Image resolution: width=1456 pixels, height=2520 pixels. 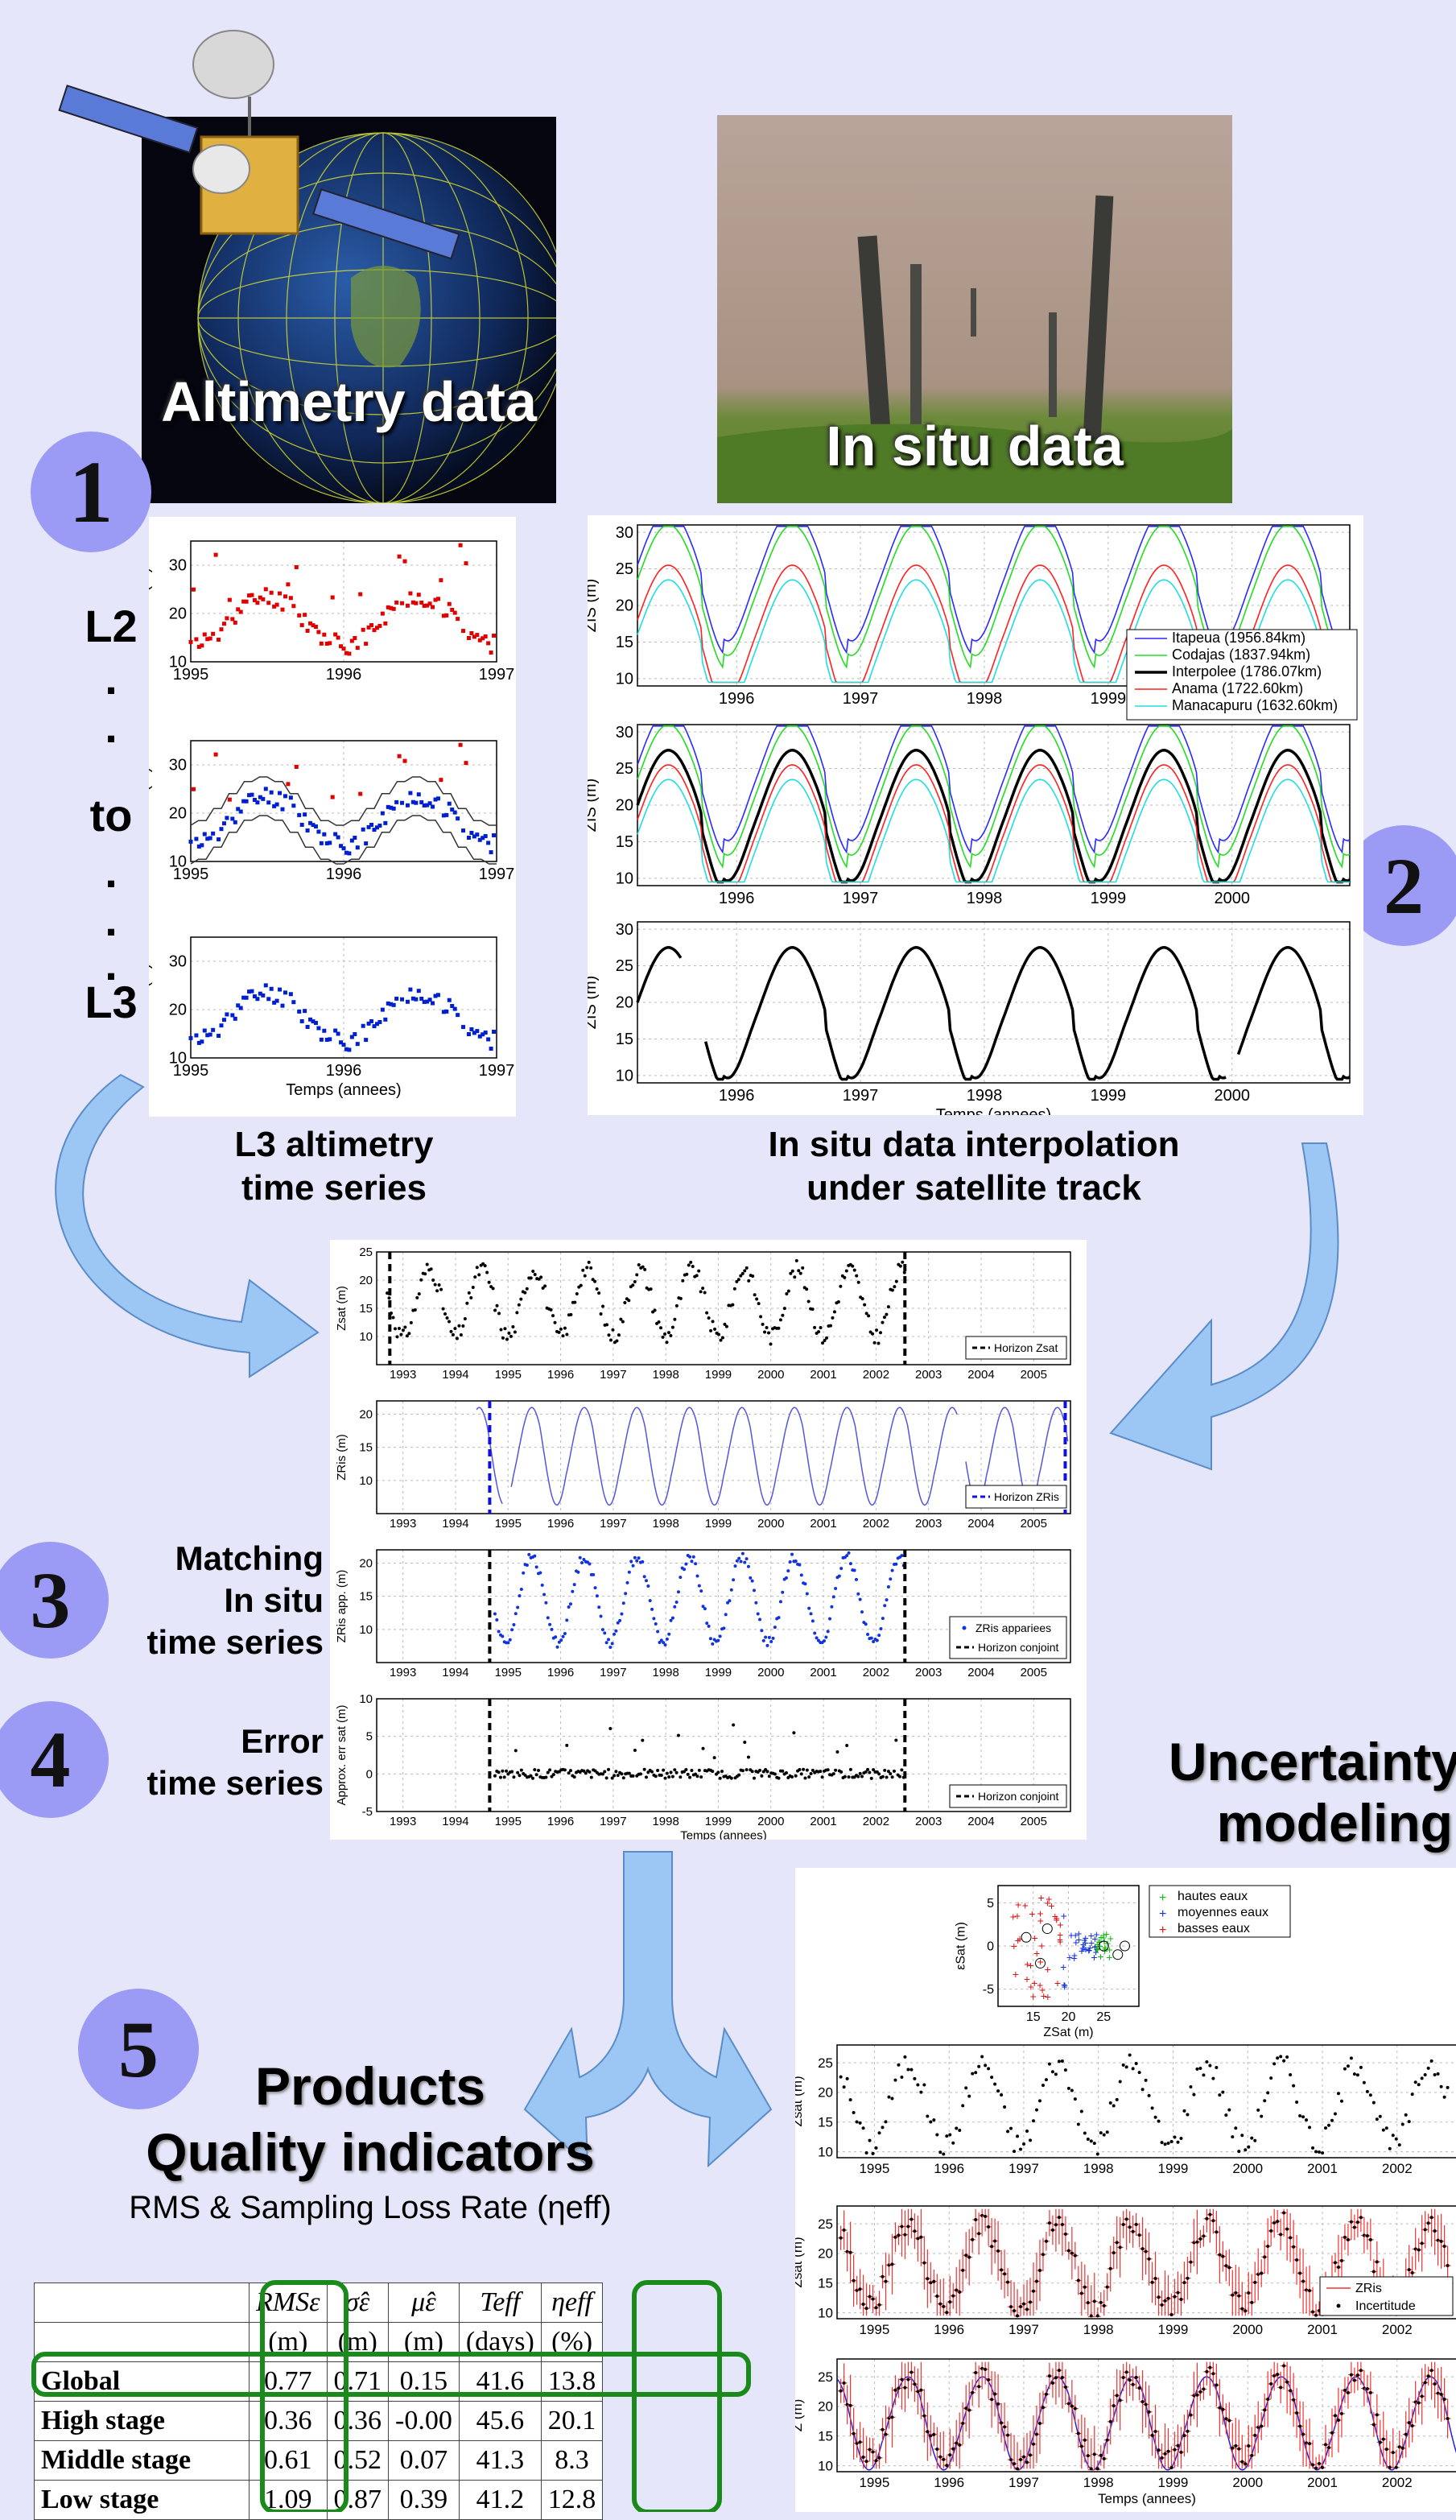 I want to click on x-tick-label: 20, so click(x=1069, y=2017).